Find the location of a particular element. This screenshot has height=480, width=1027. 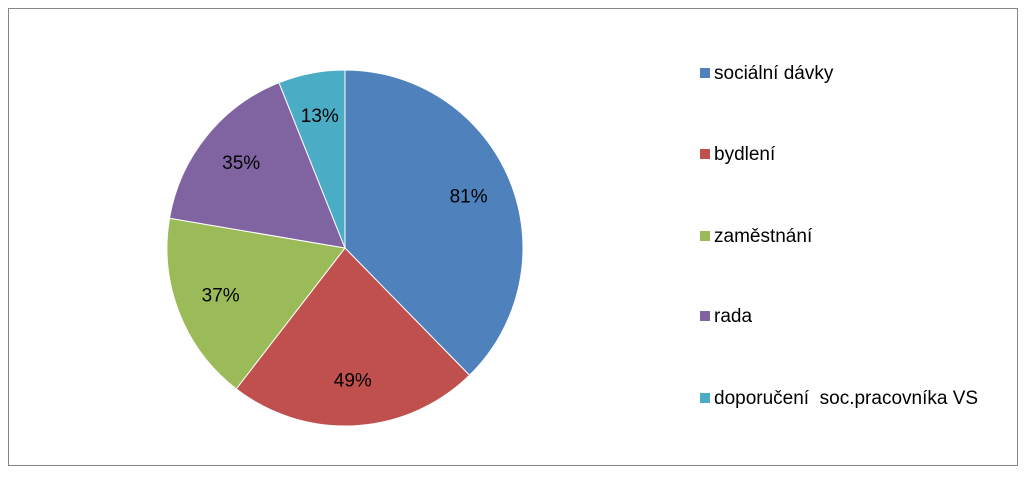

legend-item: bydlení is located at coordinates (859, 155).